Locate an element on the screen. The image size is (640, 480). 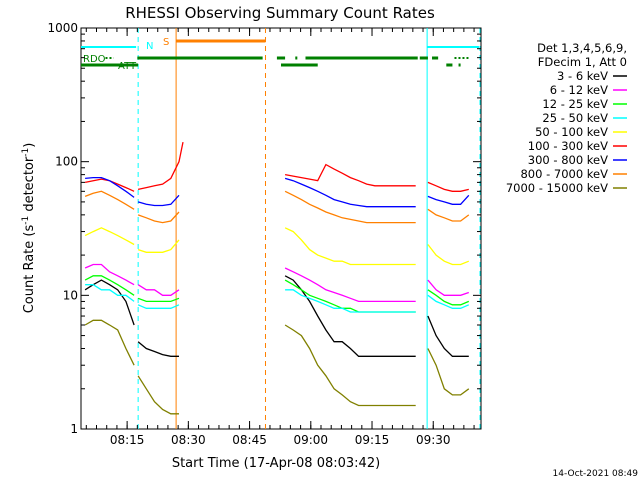
legend-entry-label: 3 - 6 keV is located at coordinates (582, 76).